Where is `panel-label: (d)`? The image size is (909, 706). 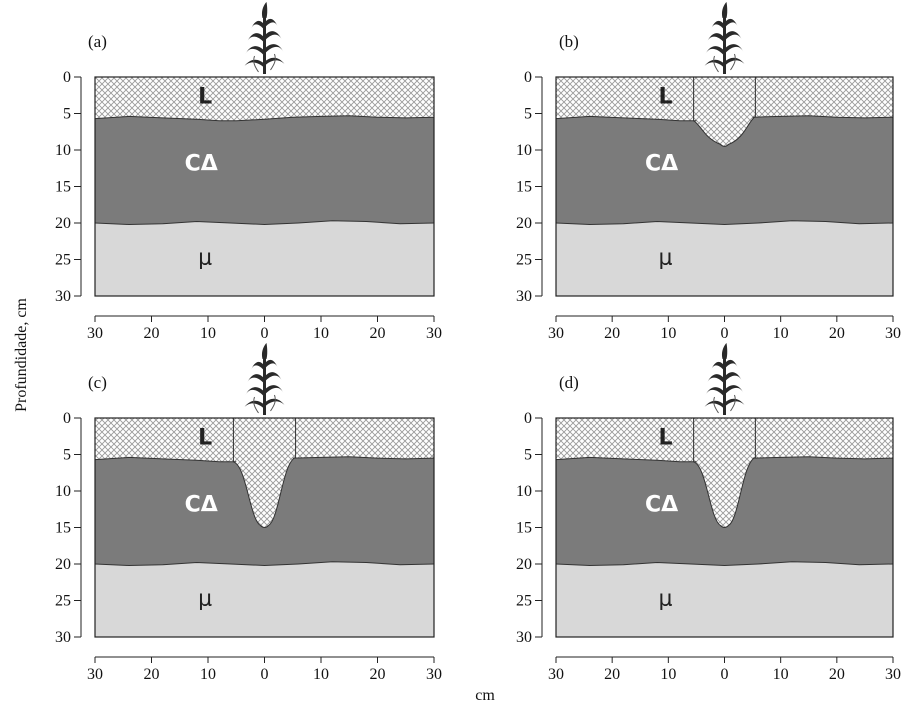
panel-label: (d) is located at coordinates (569, 382).